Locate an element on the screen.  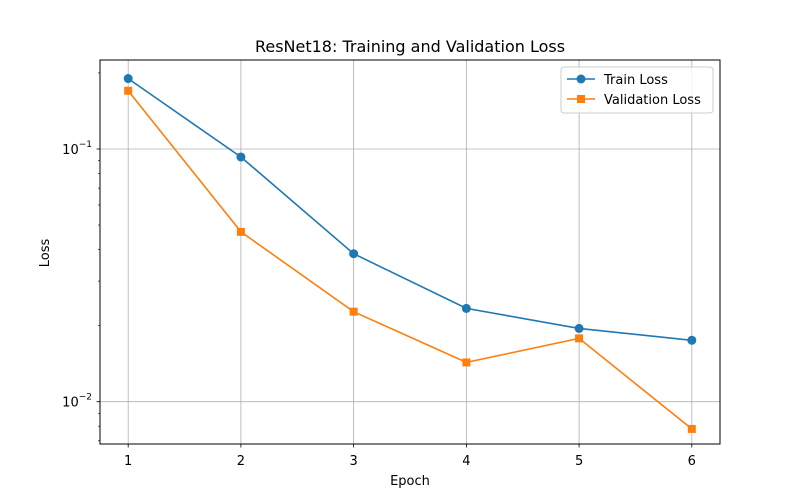
legend-train-marker is located at coordinates (581, 79).